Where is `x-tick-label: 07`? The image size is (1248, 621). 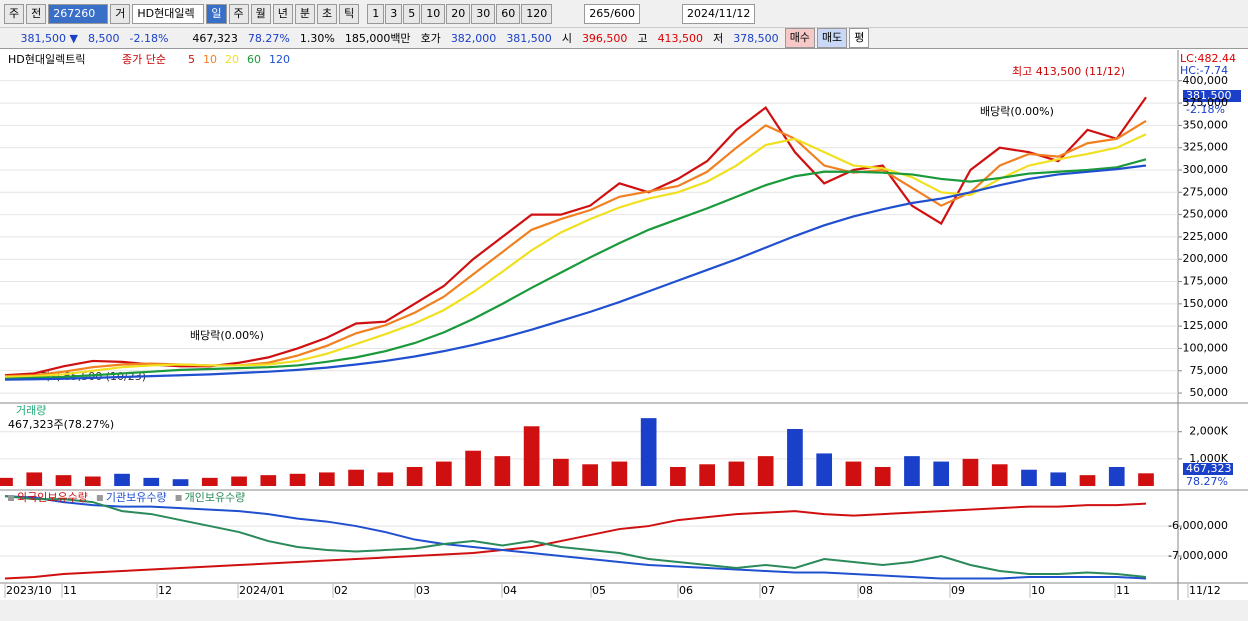
x-tick-label: 07 is located at coordinates (768, 590).